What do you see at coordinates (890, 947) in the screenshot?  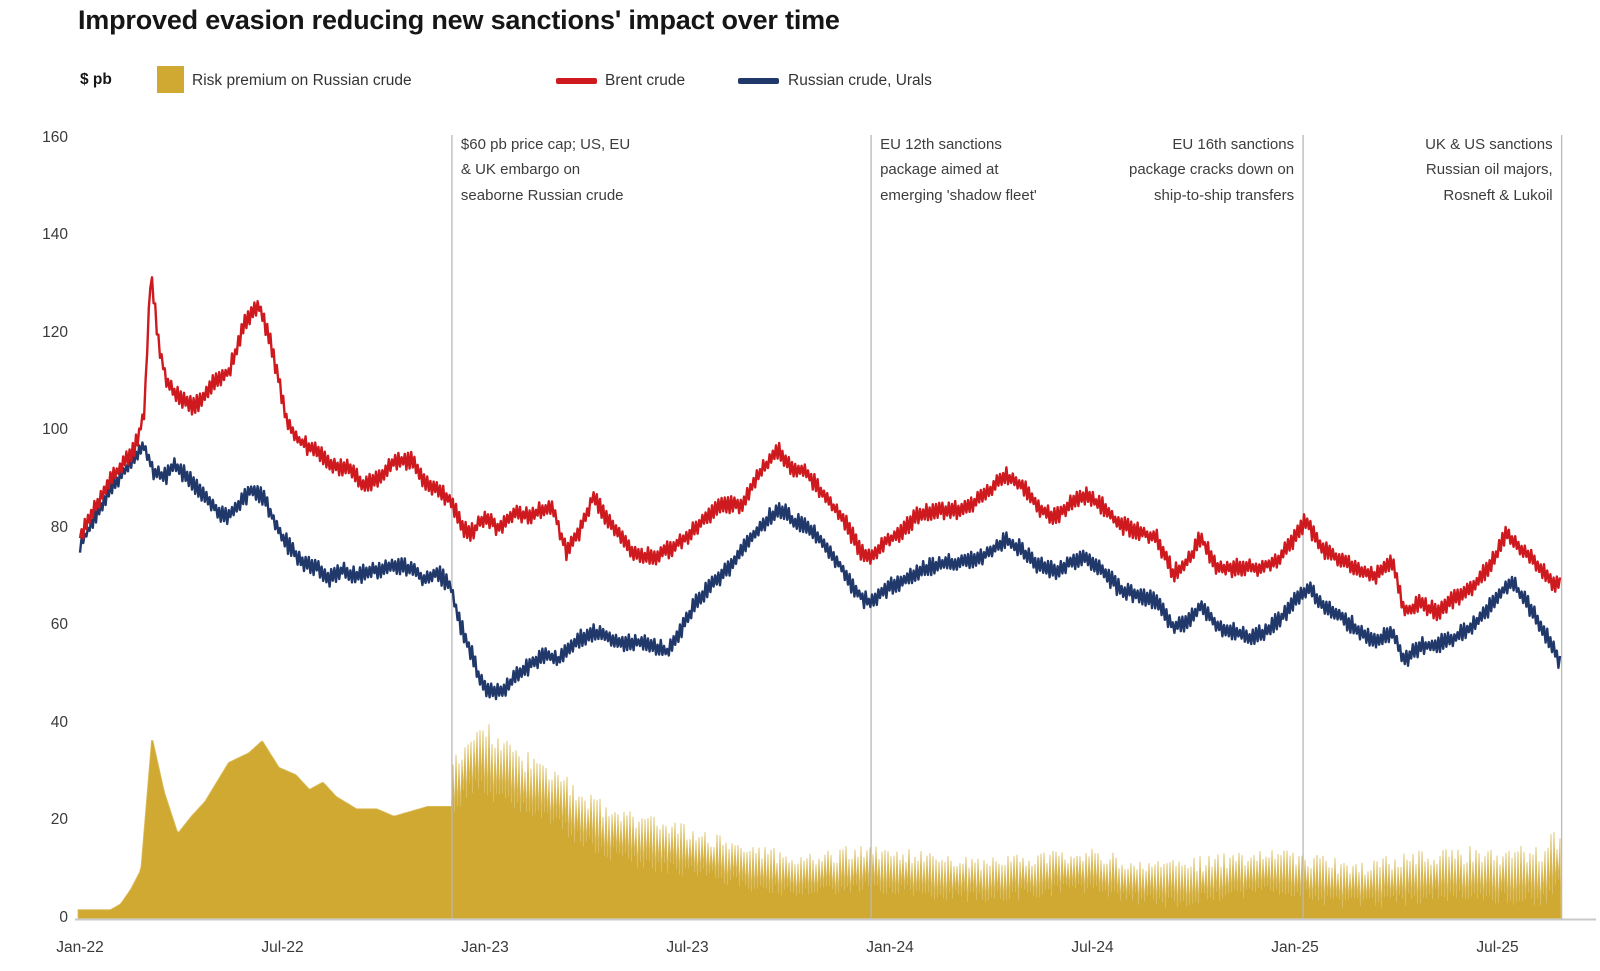 I see `x-tick-label-Jan-24: Jan-24` at bounding box center [890, 947].